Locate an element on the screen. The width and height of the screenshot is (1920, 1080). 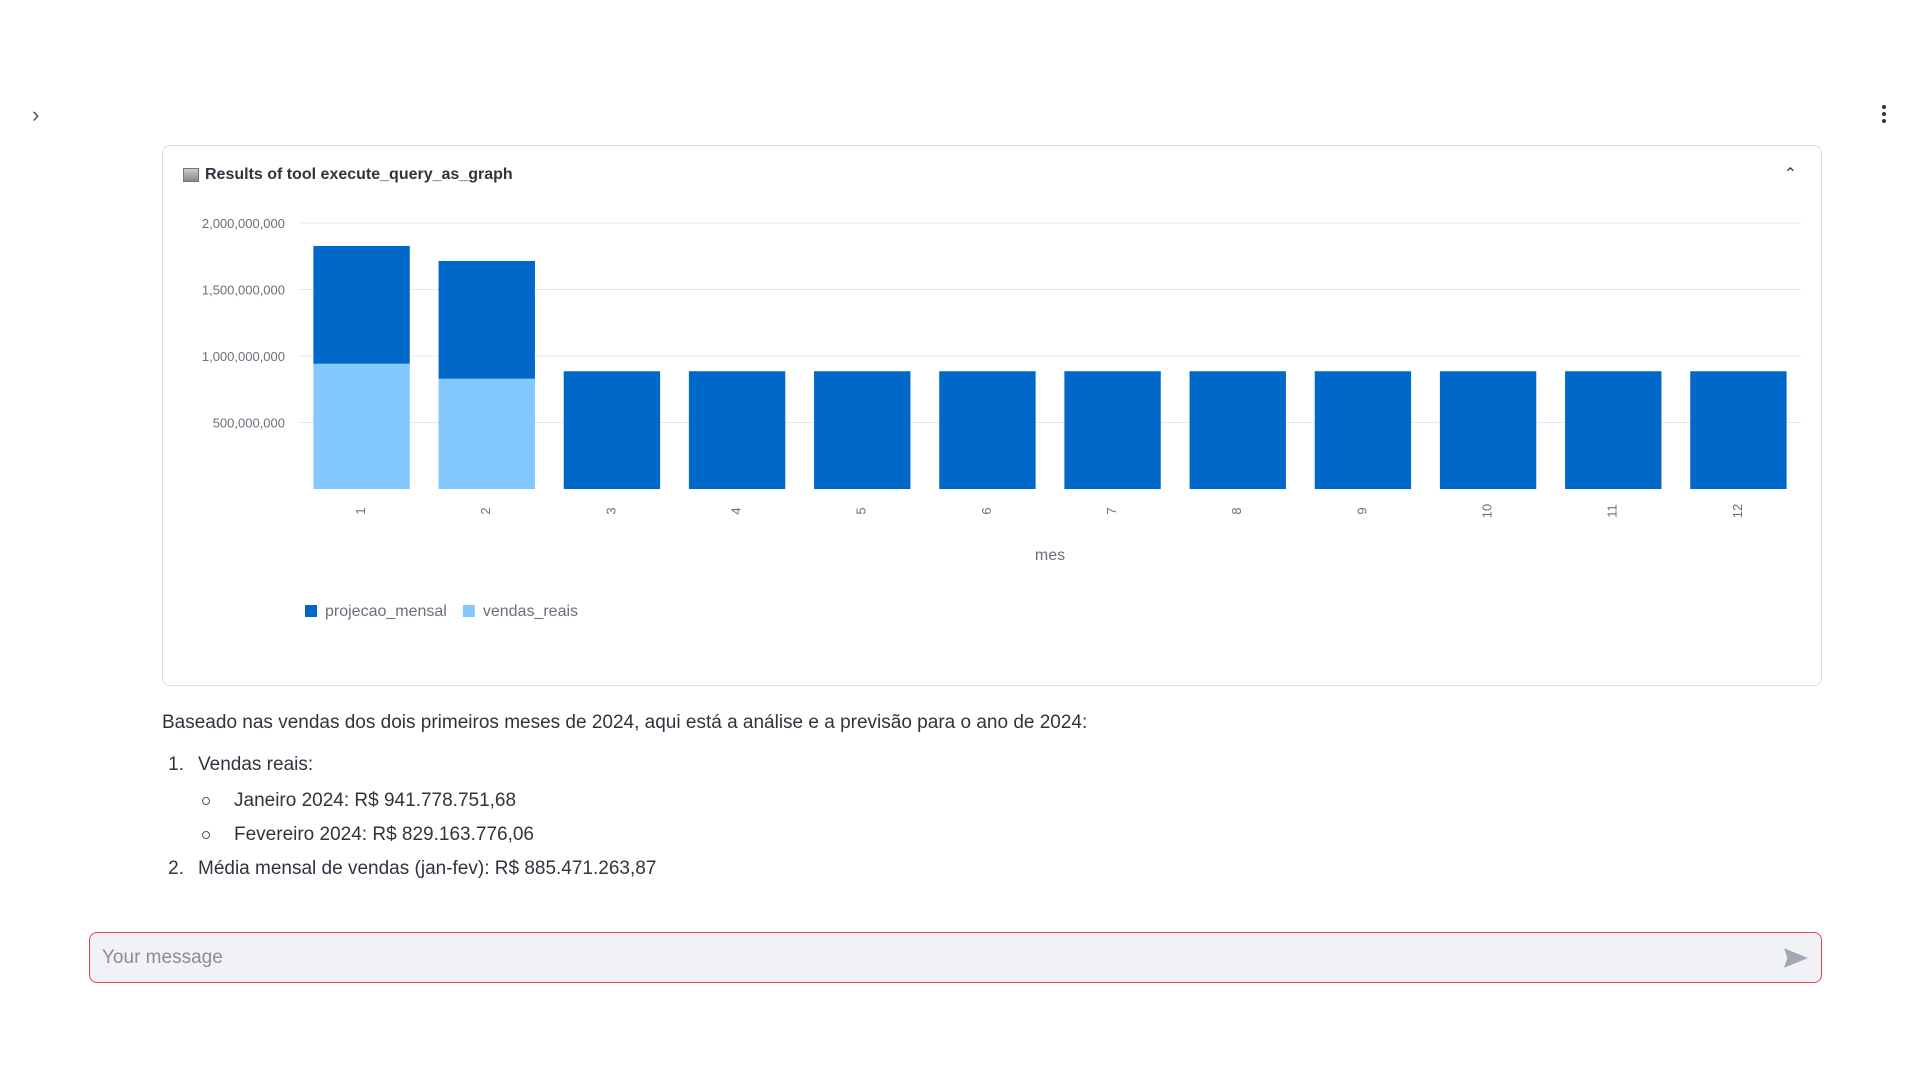
x-tick-label: 9 is located at coordinates (1361, 510).